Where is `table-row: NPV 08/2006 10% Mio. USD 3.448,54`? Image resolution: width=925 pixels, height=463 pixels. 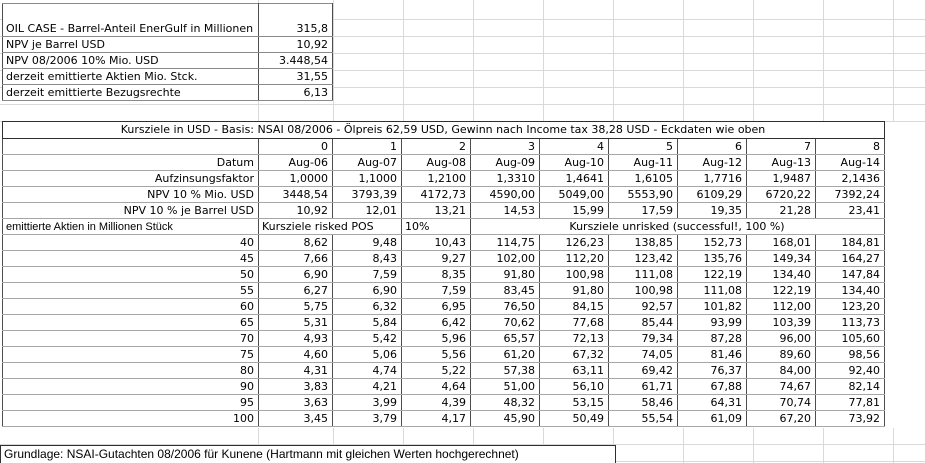 table-row: NPV 08/2006 10% Mio. USD 3.448,54 is located at coordinates (167, 60).